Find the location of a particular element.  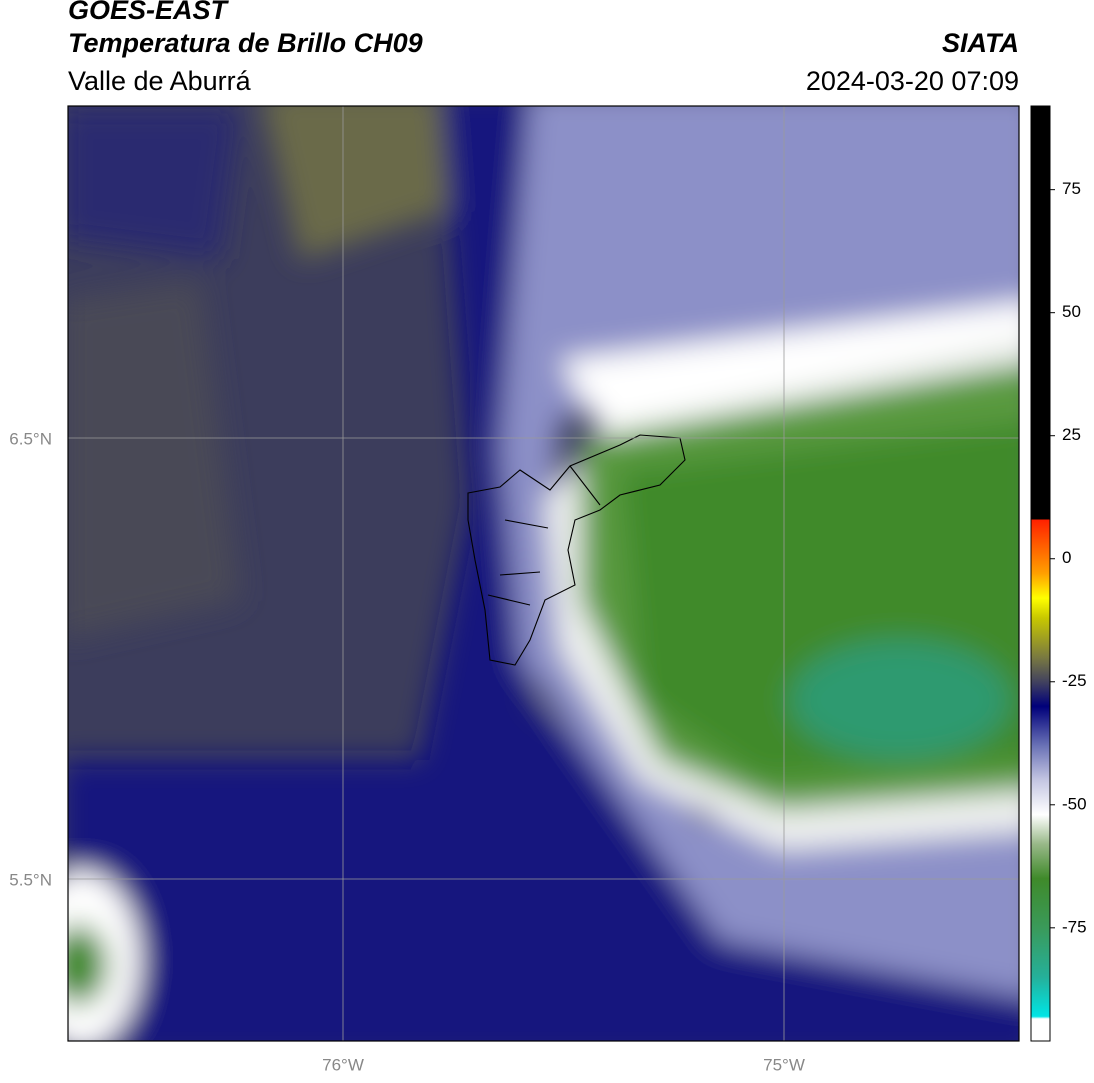

colorbar-tick-label: -75 is located at coordinates (1074, 926).